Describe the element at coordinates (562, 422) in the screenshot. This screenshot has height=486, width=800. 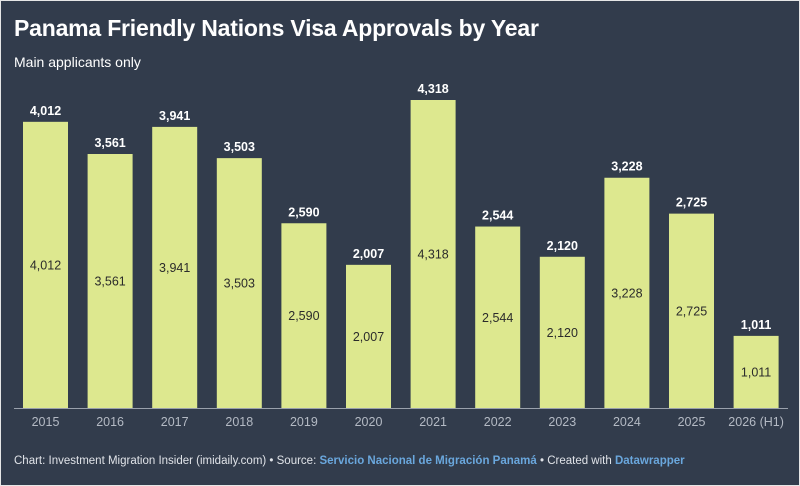
I see `x-tick-label: 2023` at that location.